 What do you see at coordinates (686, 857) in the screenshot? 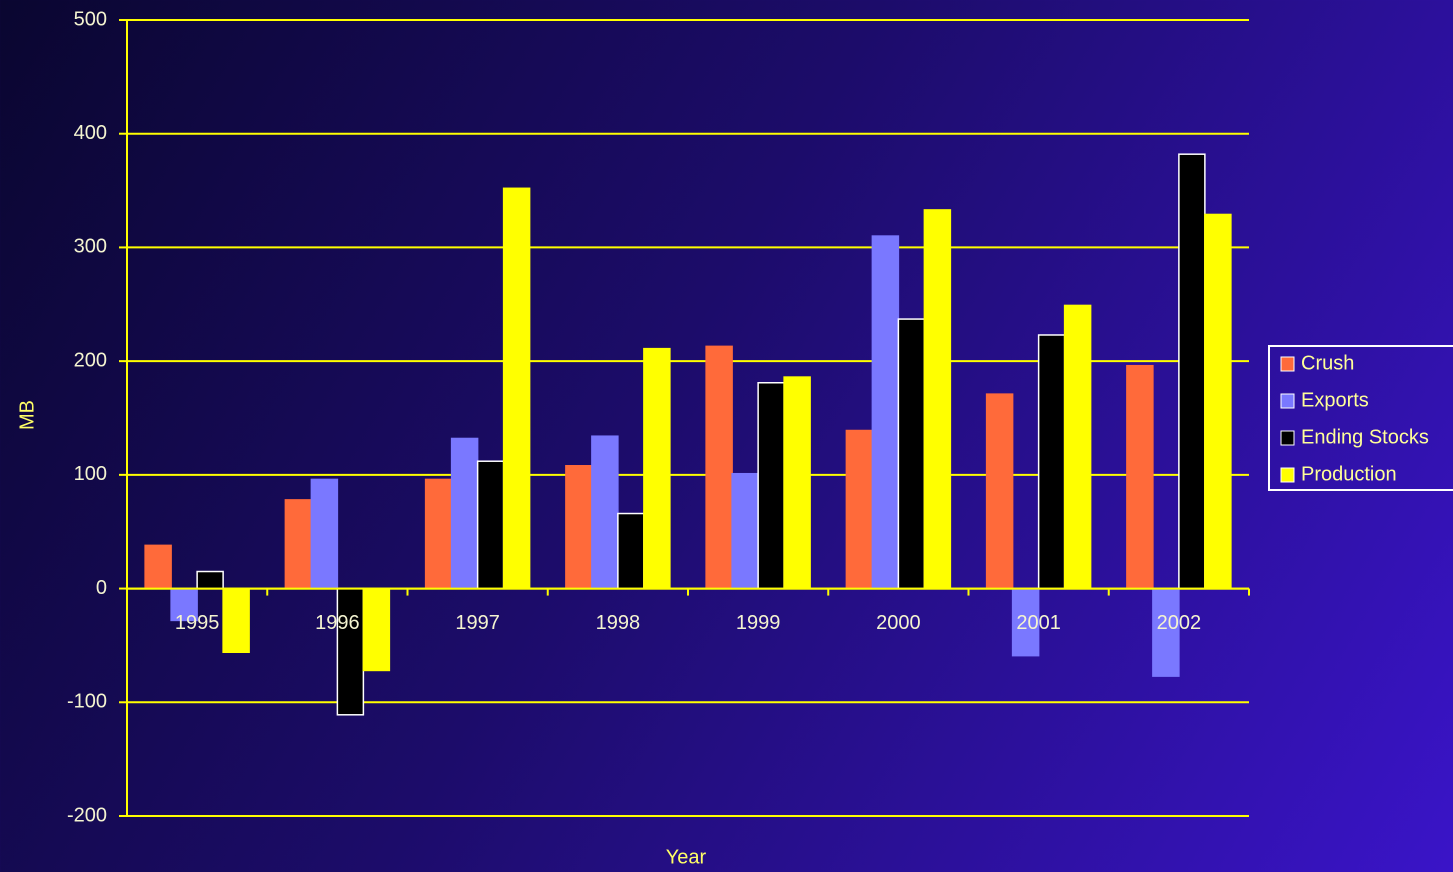
I see `x-axis-label: Year` at bounding box center [686, 857].